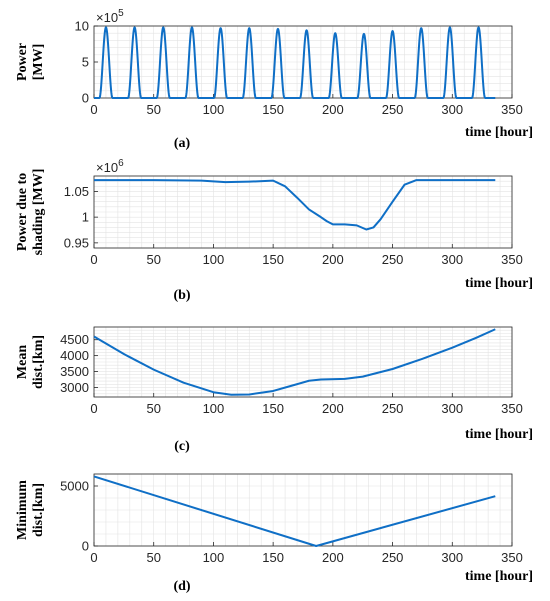 The image size is (550, 601). What do you see at coordinates (76, 191) in the screenshot?
I see `y-tick-label: 1.05` at bounding box center [76, 191].